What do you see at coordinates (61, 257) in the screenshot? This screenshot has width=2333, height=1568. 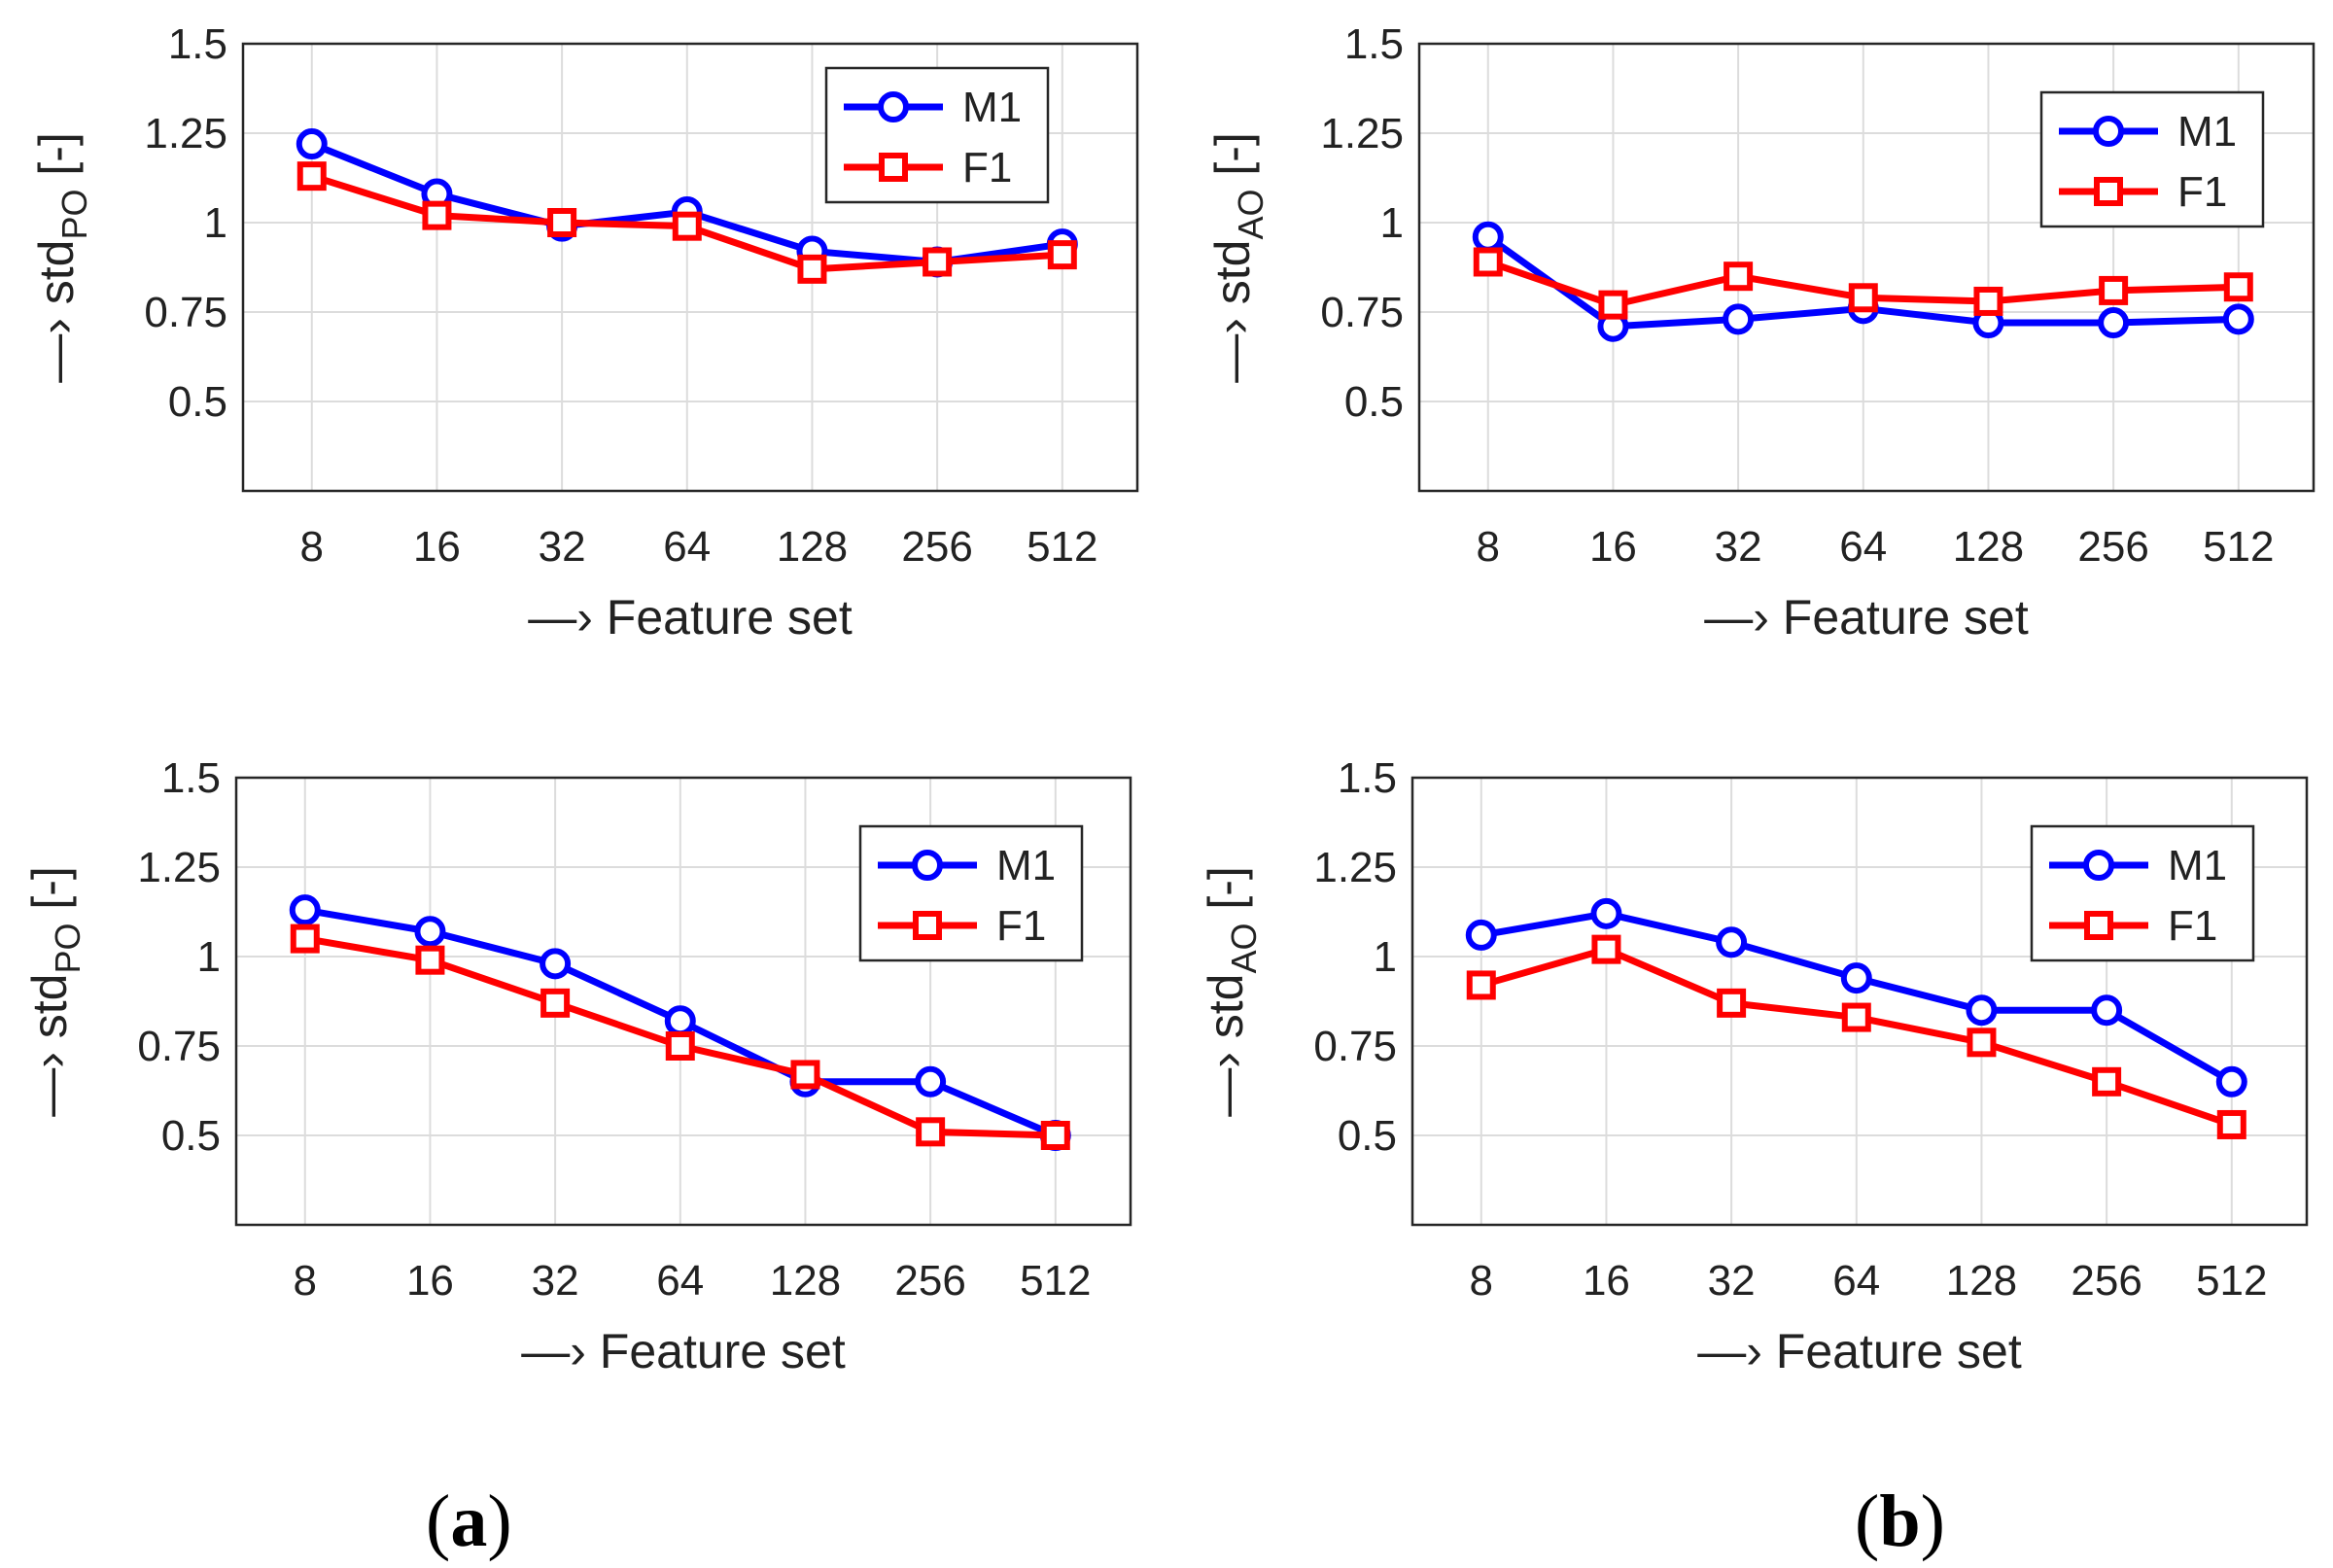 I see `y-axis-title: —› stdPO [-]` at bounding box center [61, 257].